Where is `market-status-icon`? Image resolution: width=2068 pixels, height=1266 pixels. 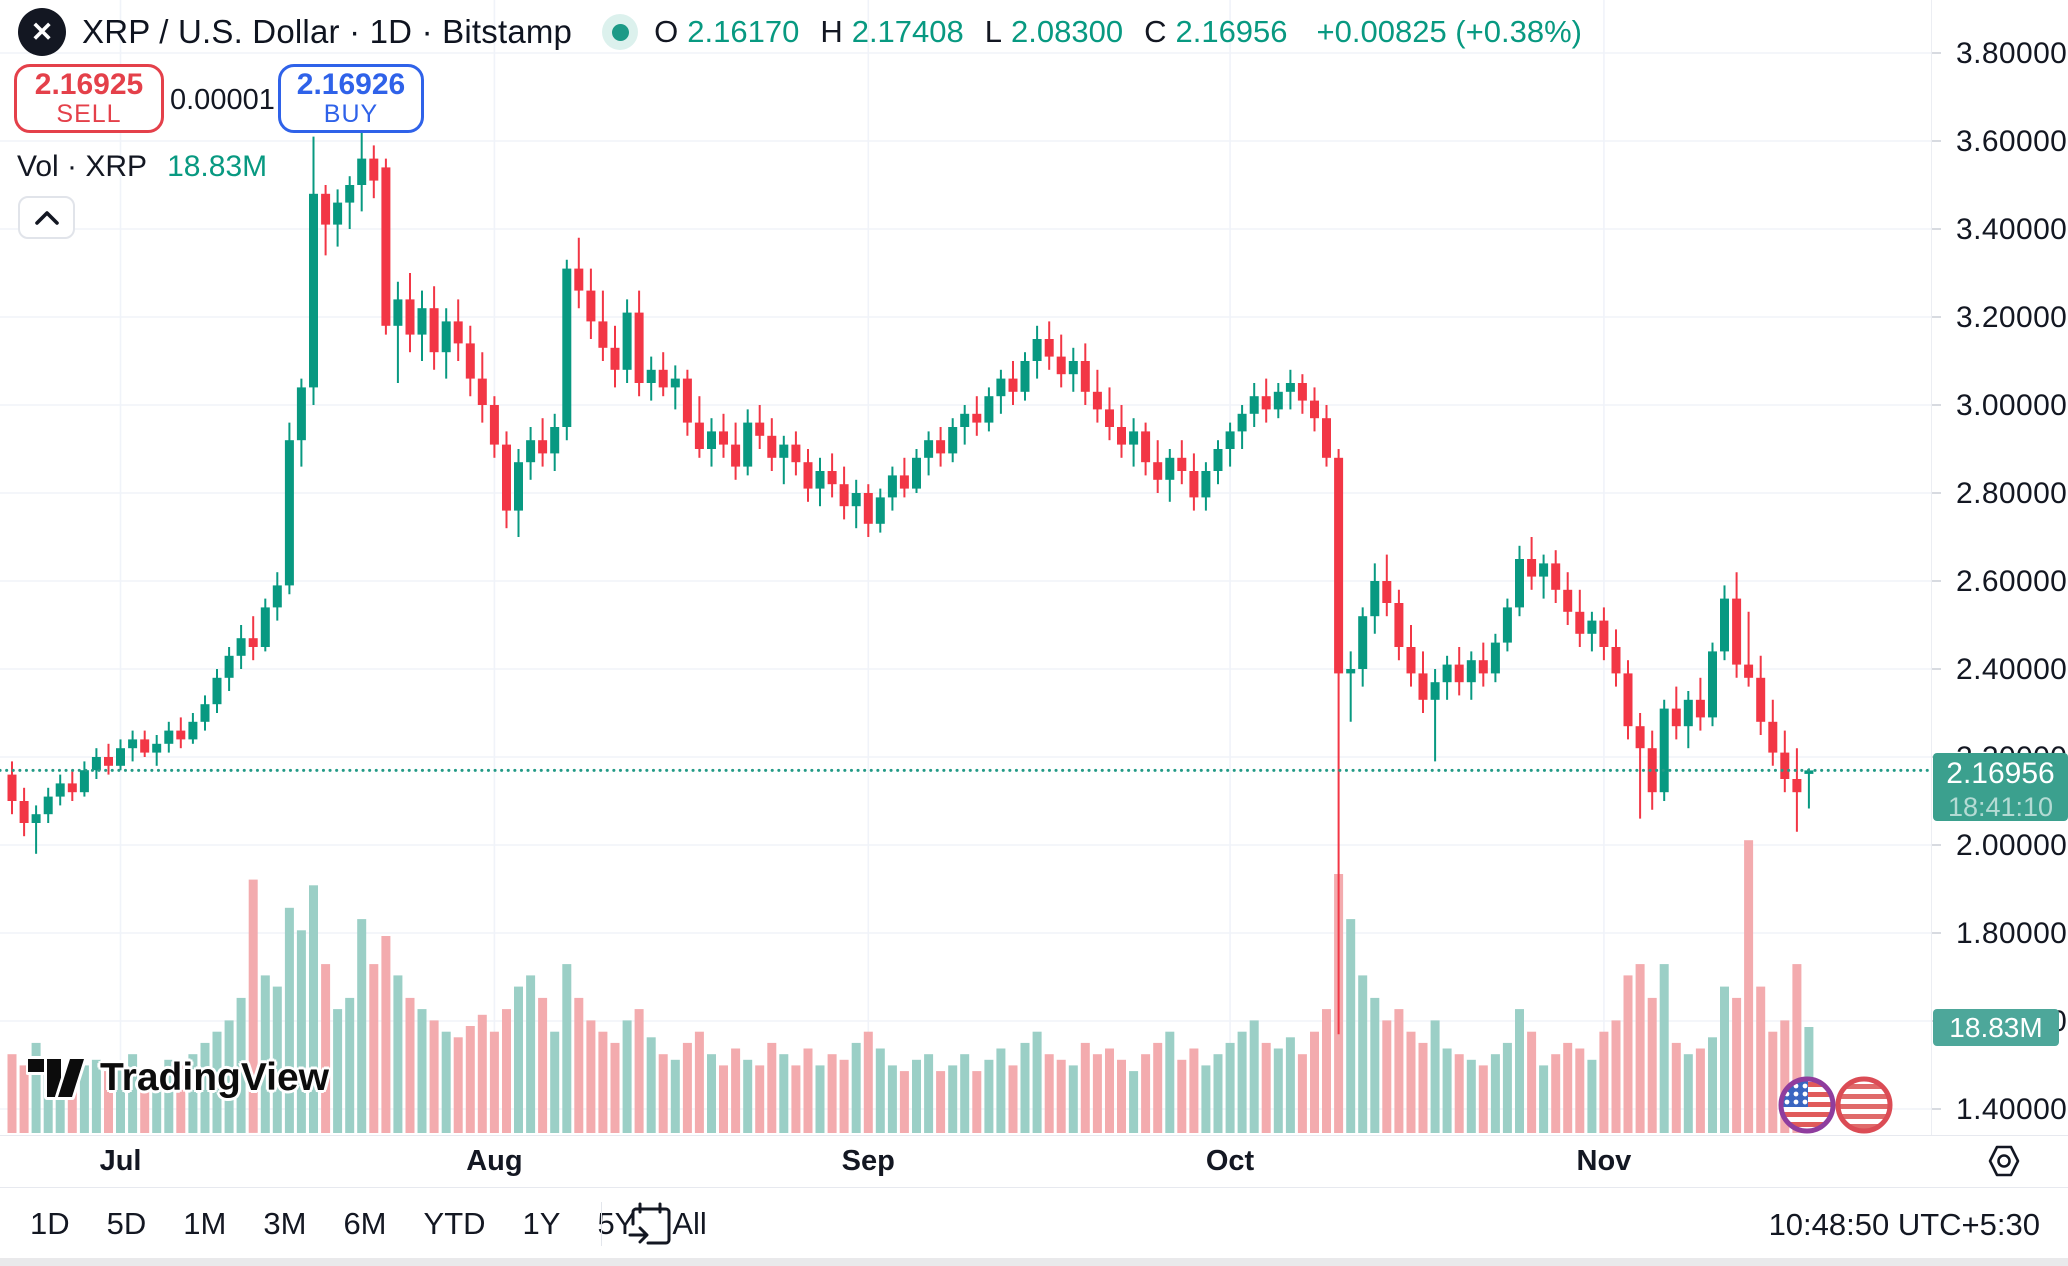
market-status-icon is located at coordinates (620, 32).